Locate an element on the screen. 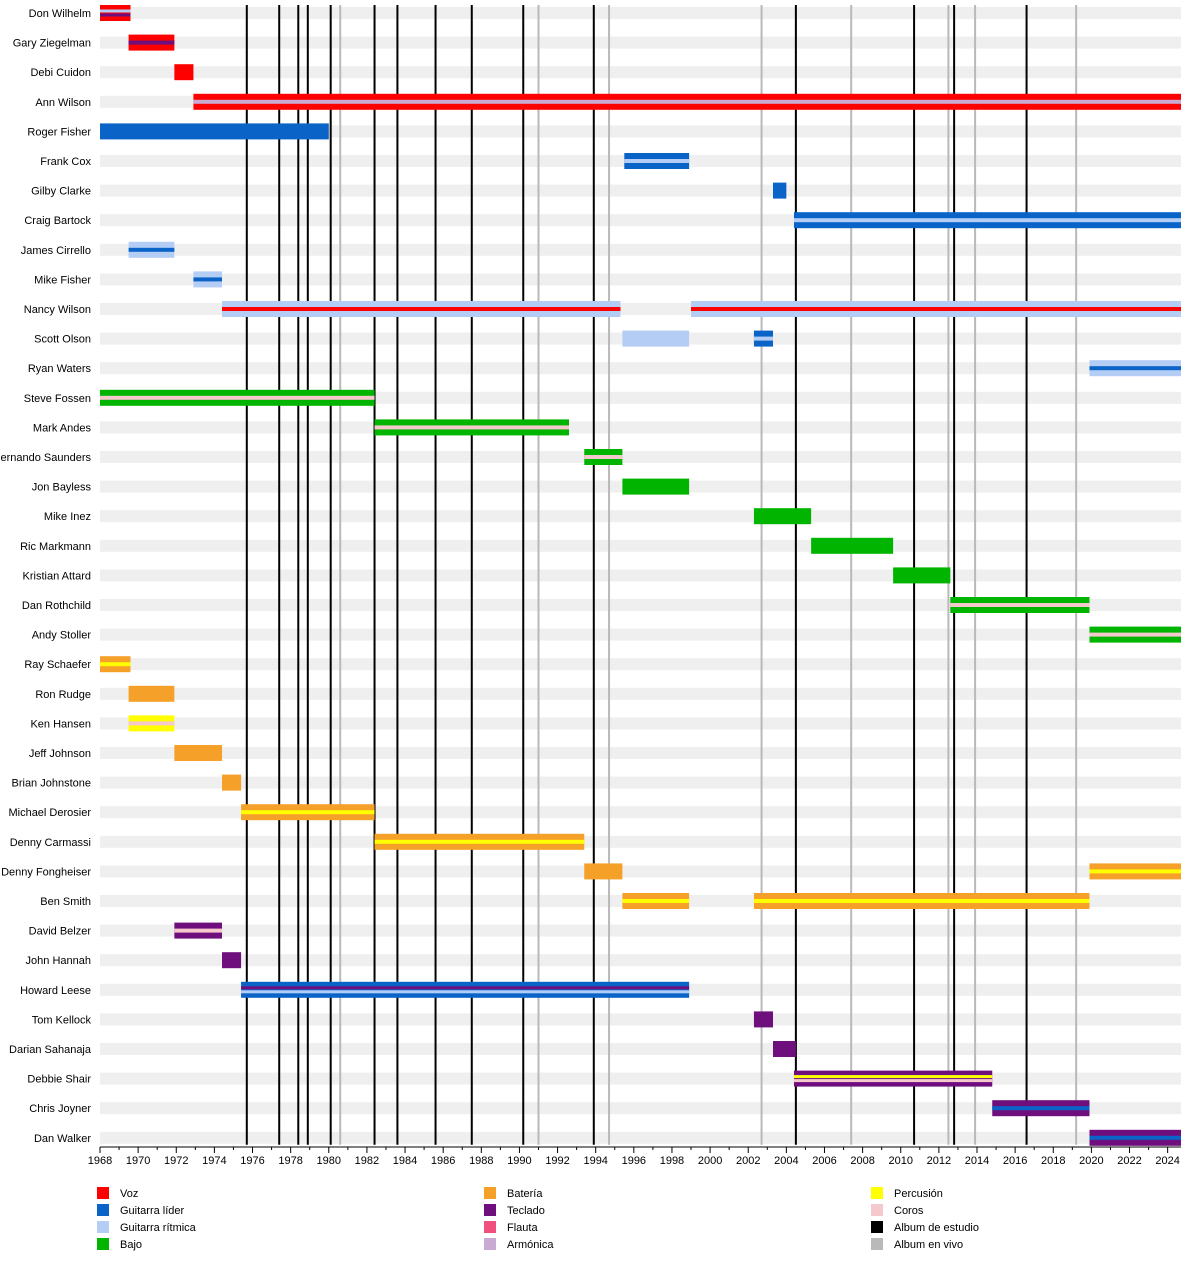 The width and height of the screenshot is (1200, 1270). x-axis-tick-label: 1998 is located at coordinates (672, 1161).